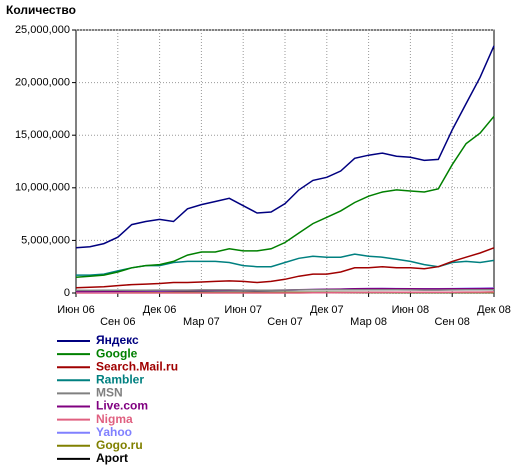  Describe the element at coordinates (411, 310) in the screenshot. I see `x-tick-label: Июн 08` at that location.